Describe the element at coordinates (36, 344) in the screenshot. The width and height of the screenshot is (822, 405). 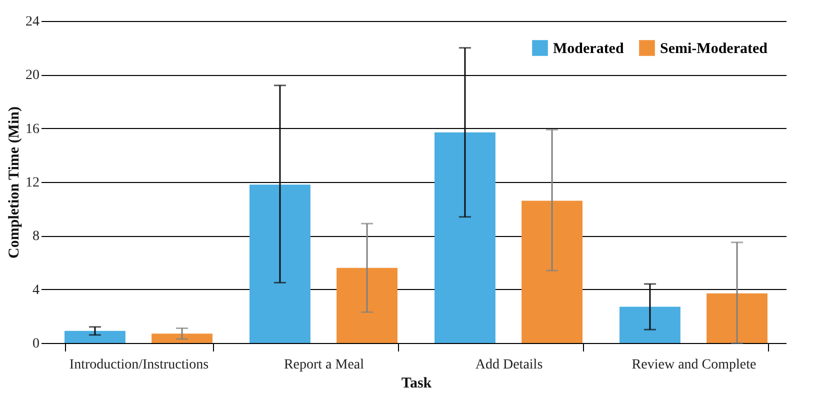
I see `y-tick-label: 0` at that location.